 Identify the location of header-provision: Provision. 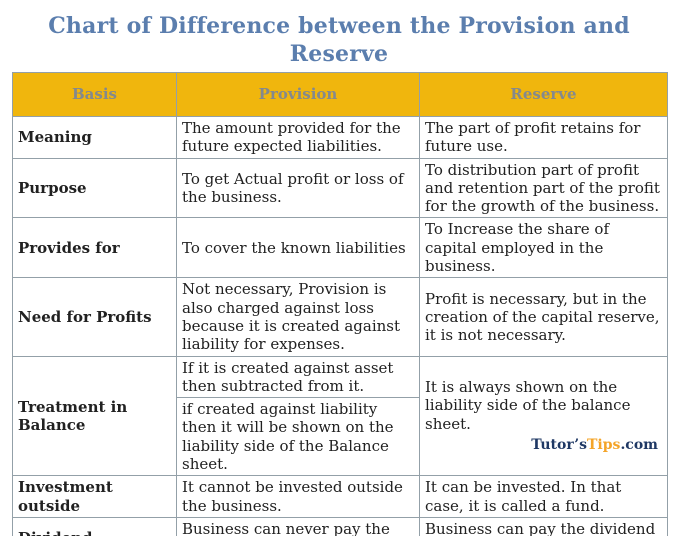
(298, 94).